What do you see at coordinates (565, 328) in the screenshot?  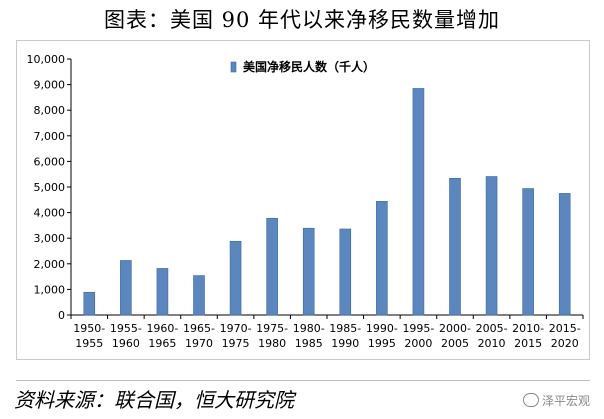 I see `x-tick-label: 2015-` at bounding box center [565, 328].